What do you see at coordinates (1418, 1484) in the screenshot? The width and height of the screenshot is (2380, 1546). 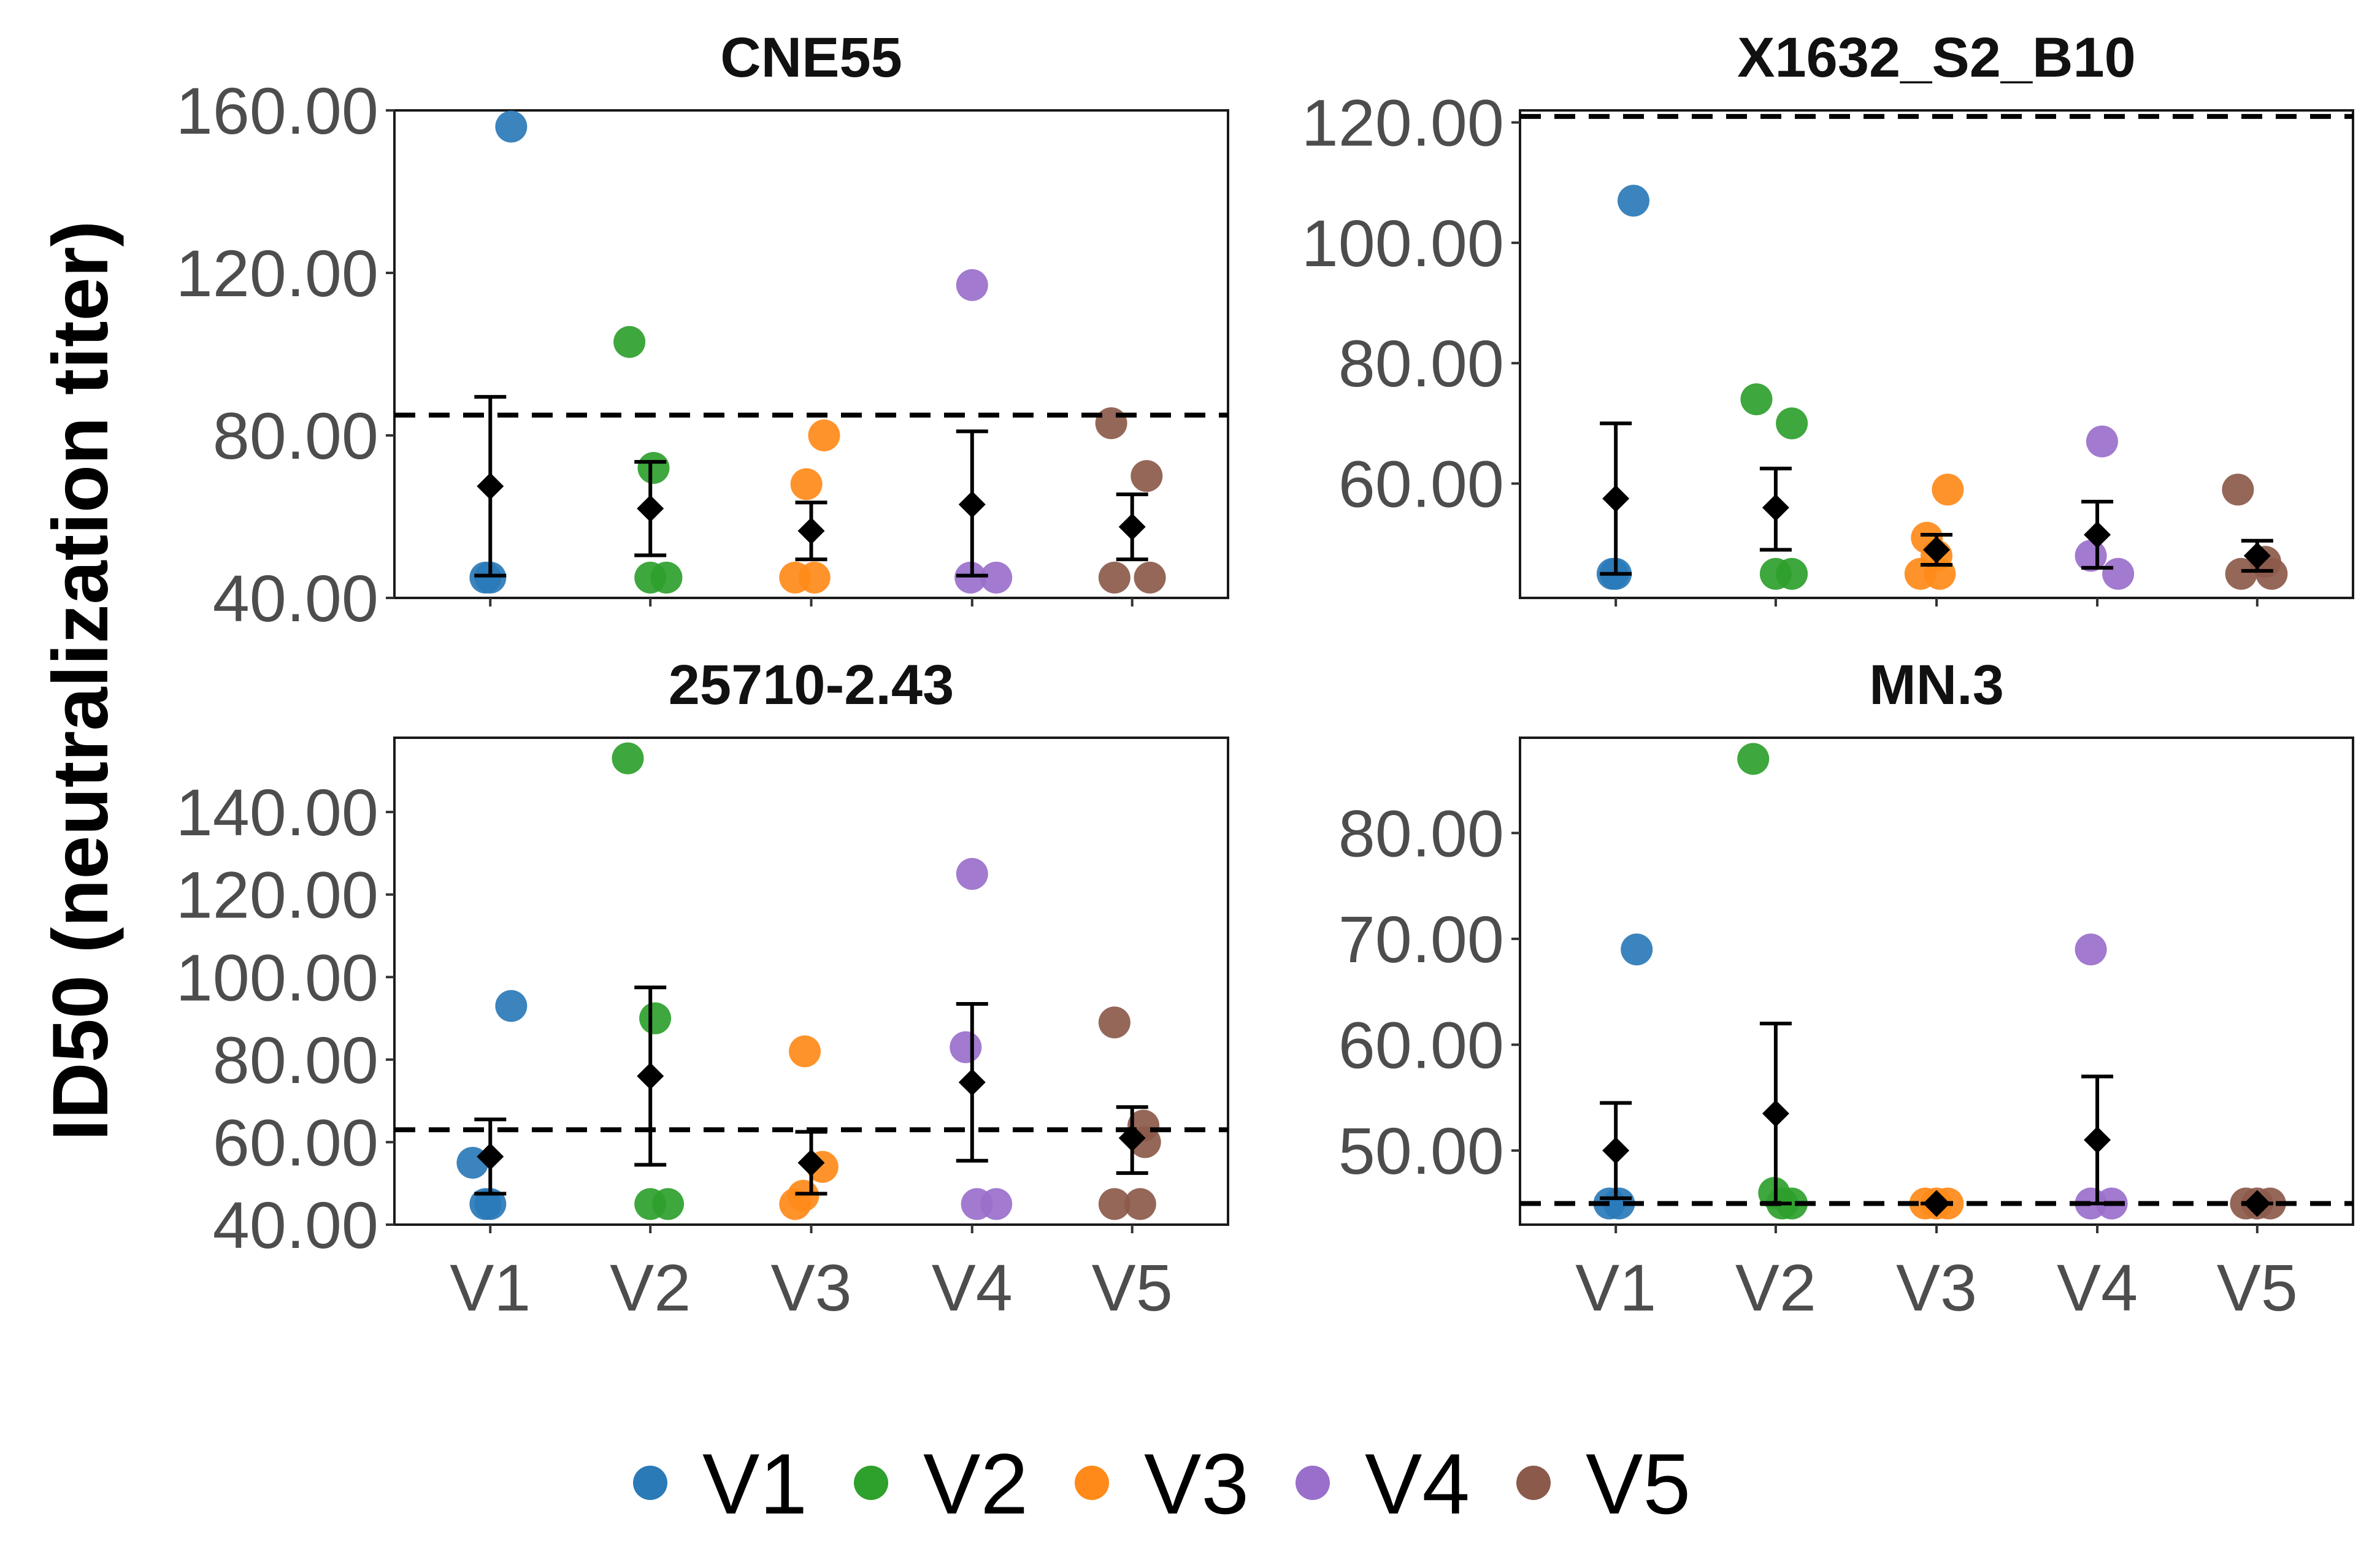 I see `legend-label: V4` at bounding box center [1418, 1484].